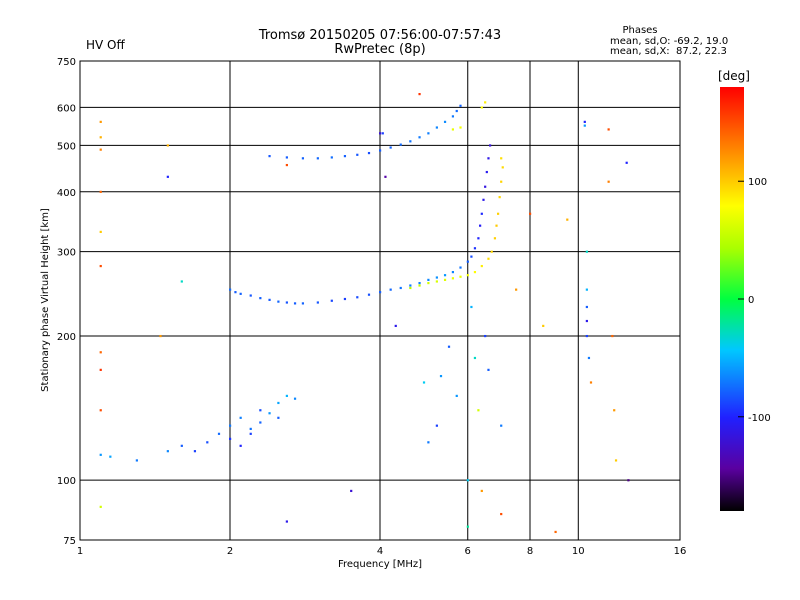 This screenshot has width=800, height=600. I want to click on colorbar-label: [deg], so click(734, 76).